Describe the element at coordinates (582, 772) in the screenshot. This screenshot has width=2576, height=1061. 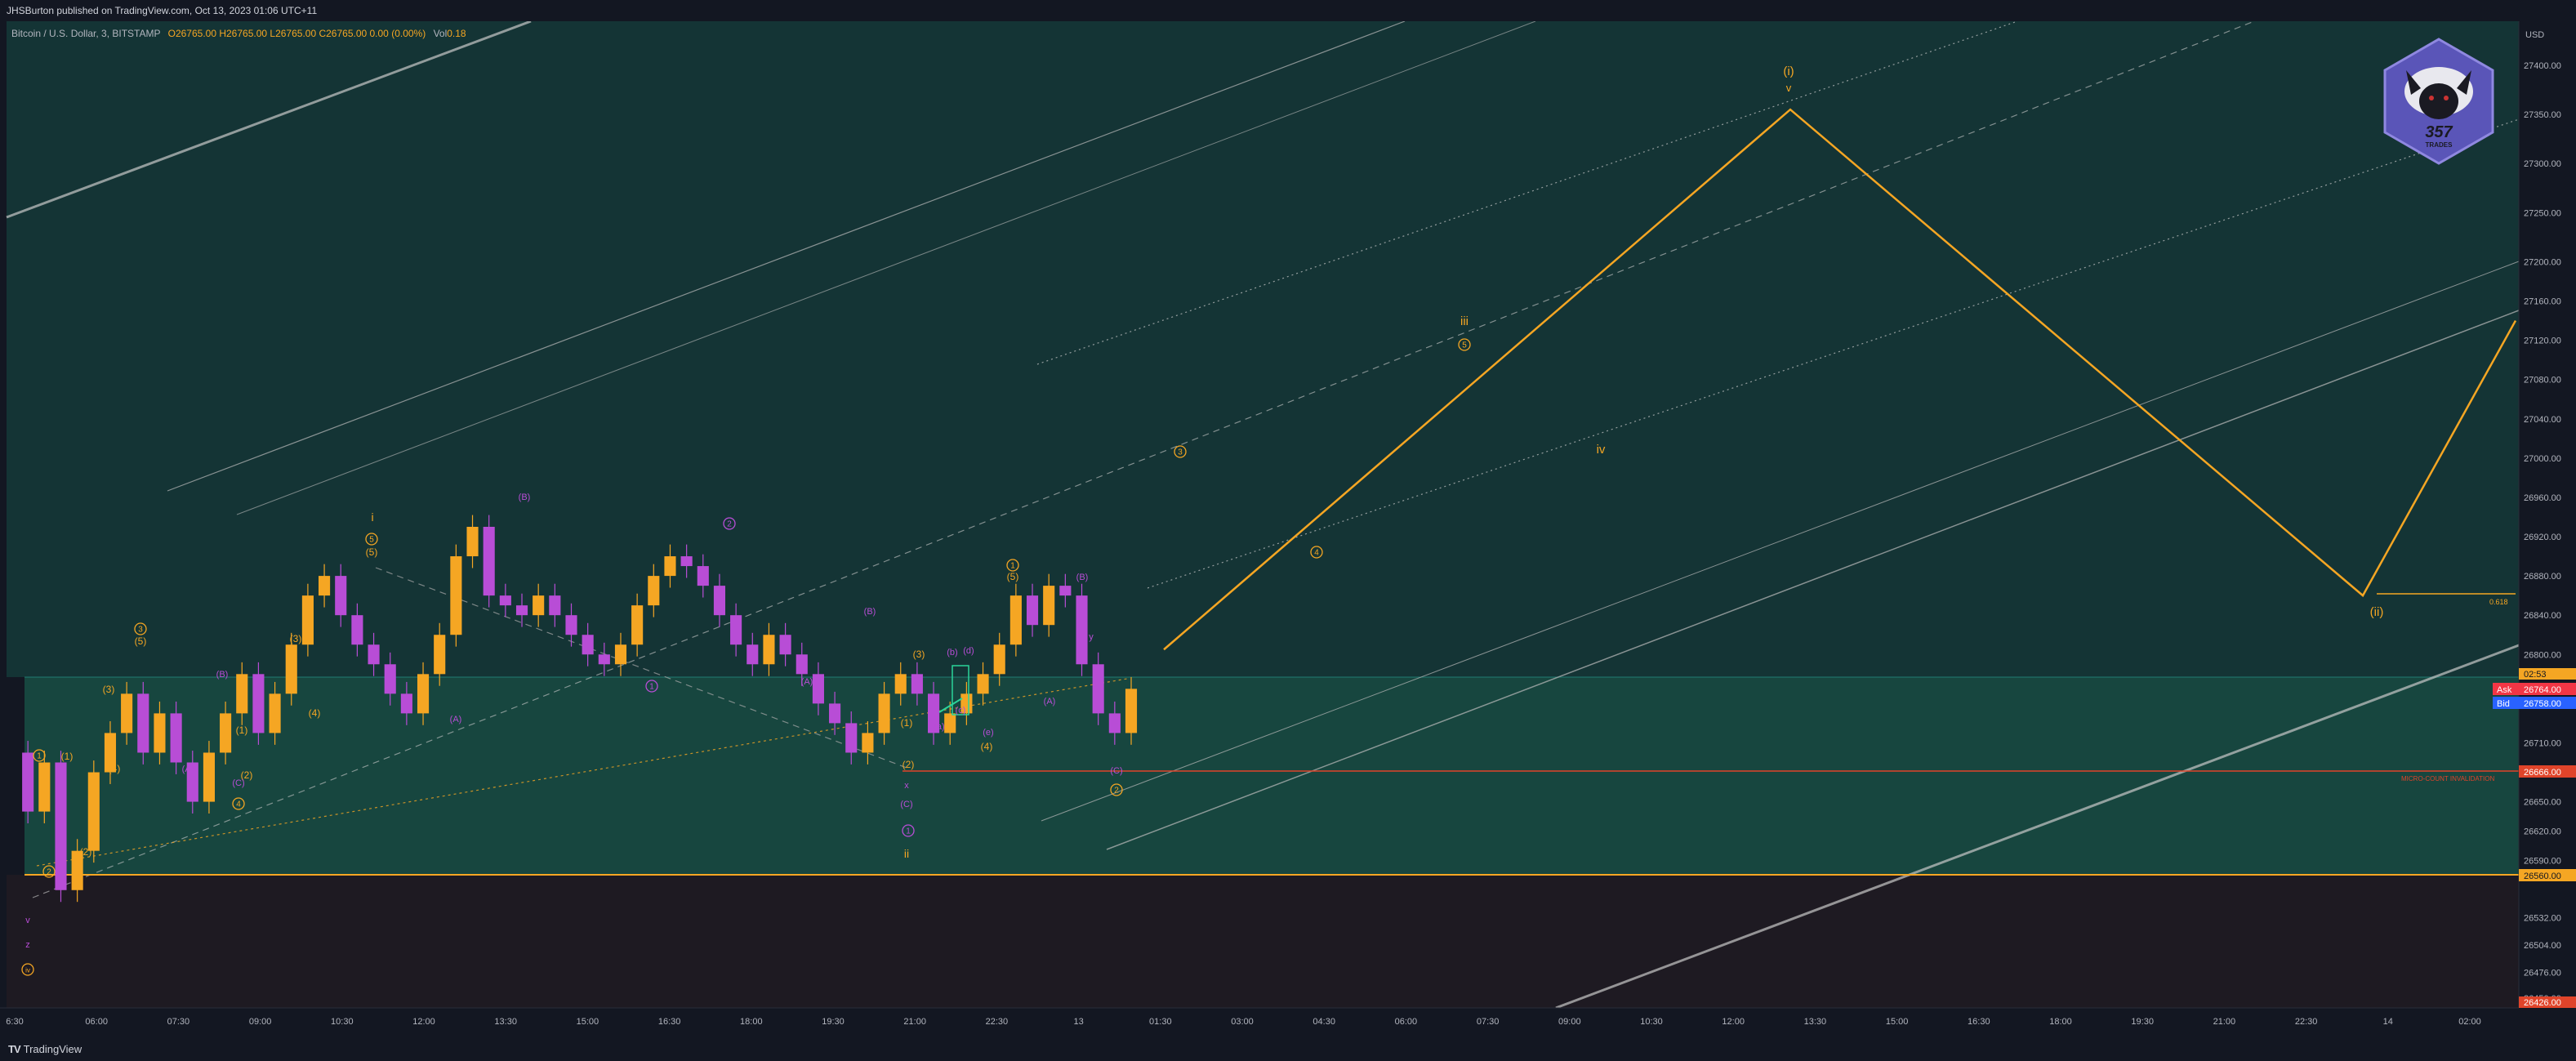
I see `trend-dotted-orange` at that location.